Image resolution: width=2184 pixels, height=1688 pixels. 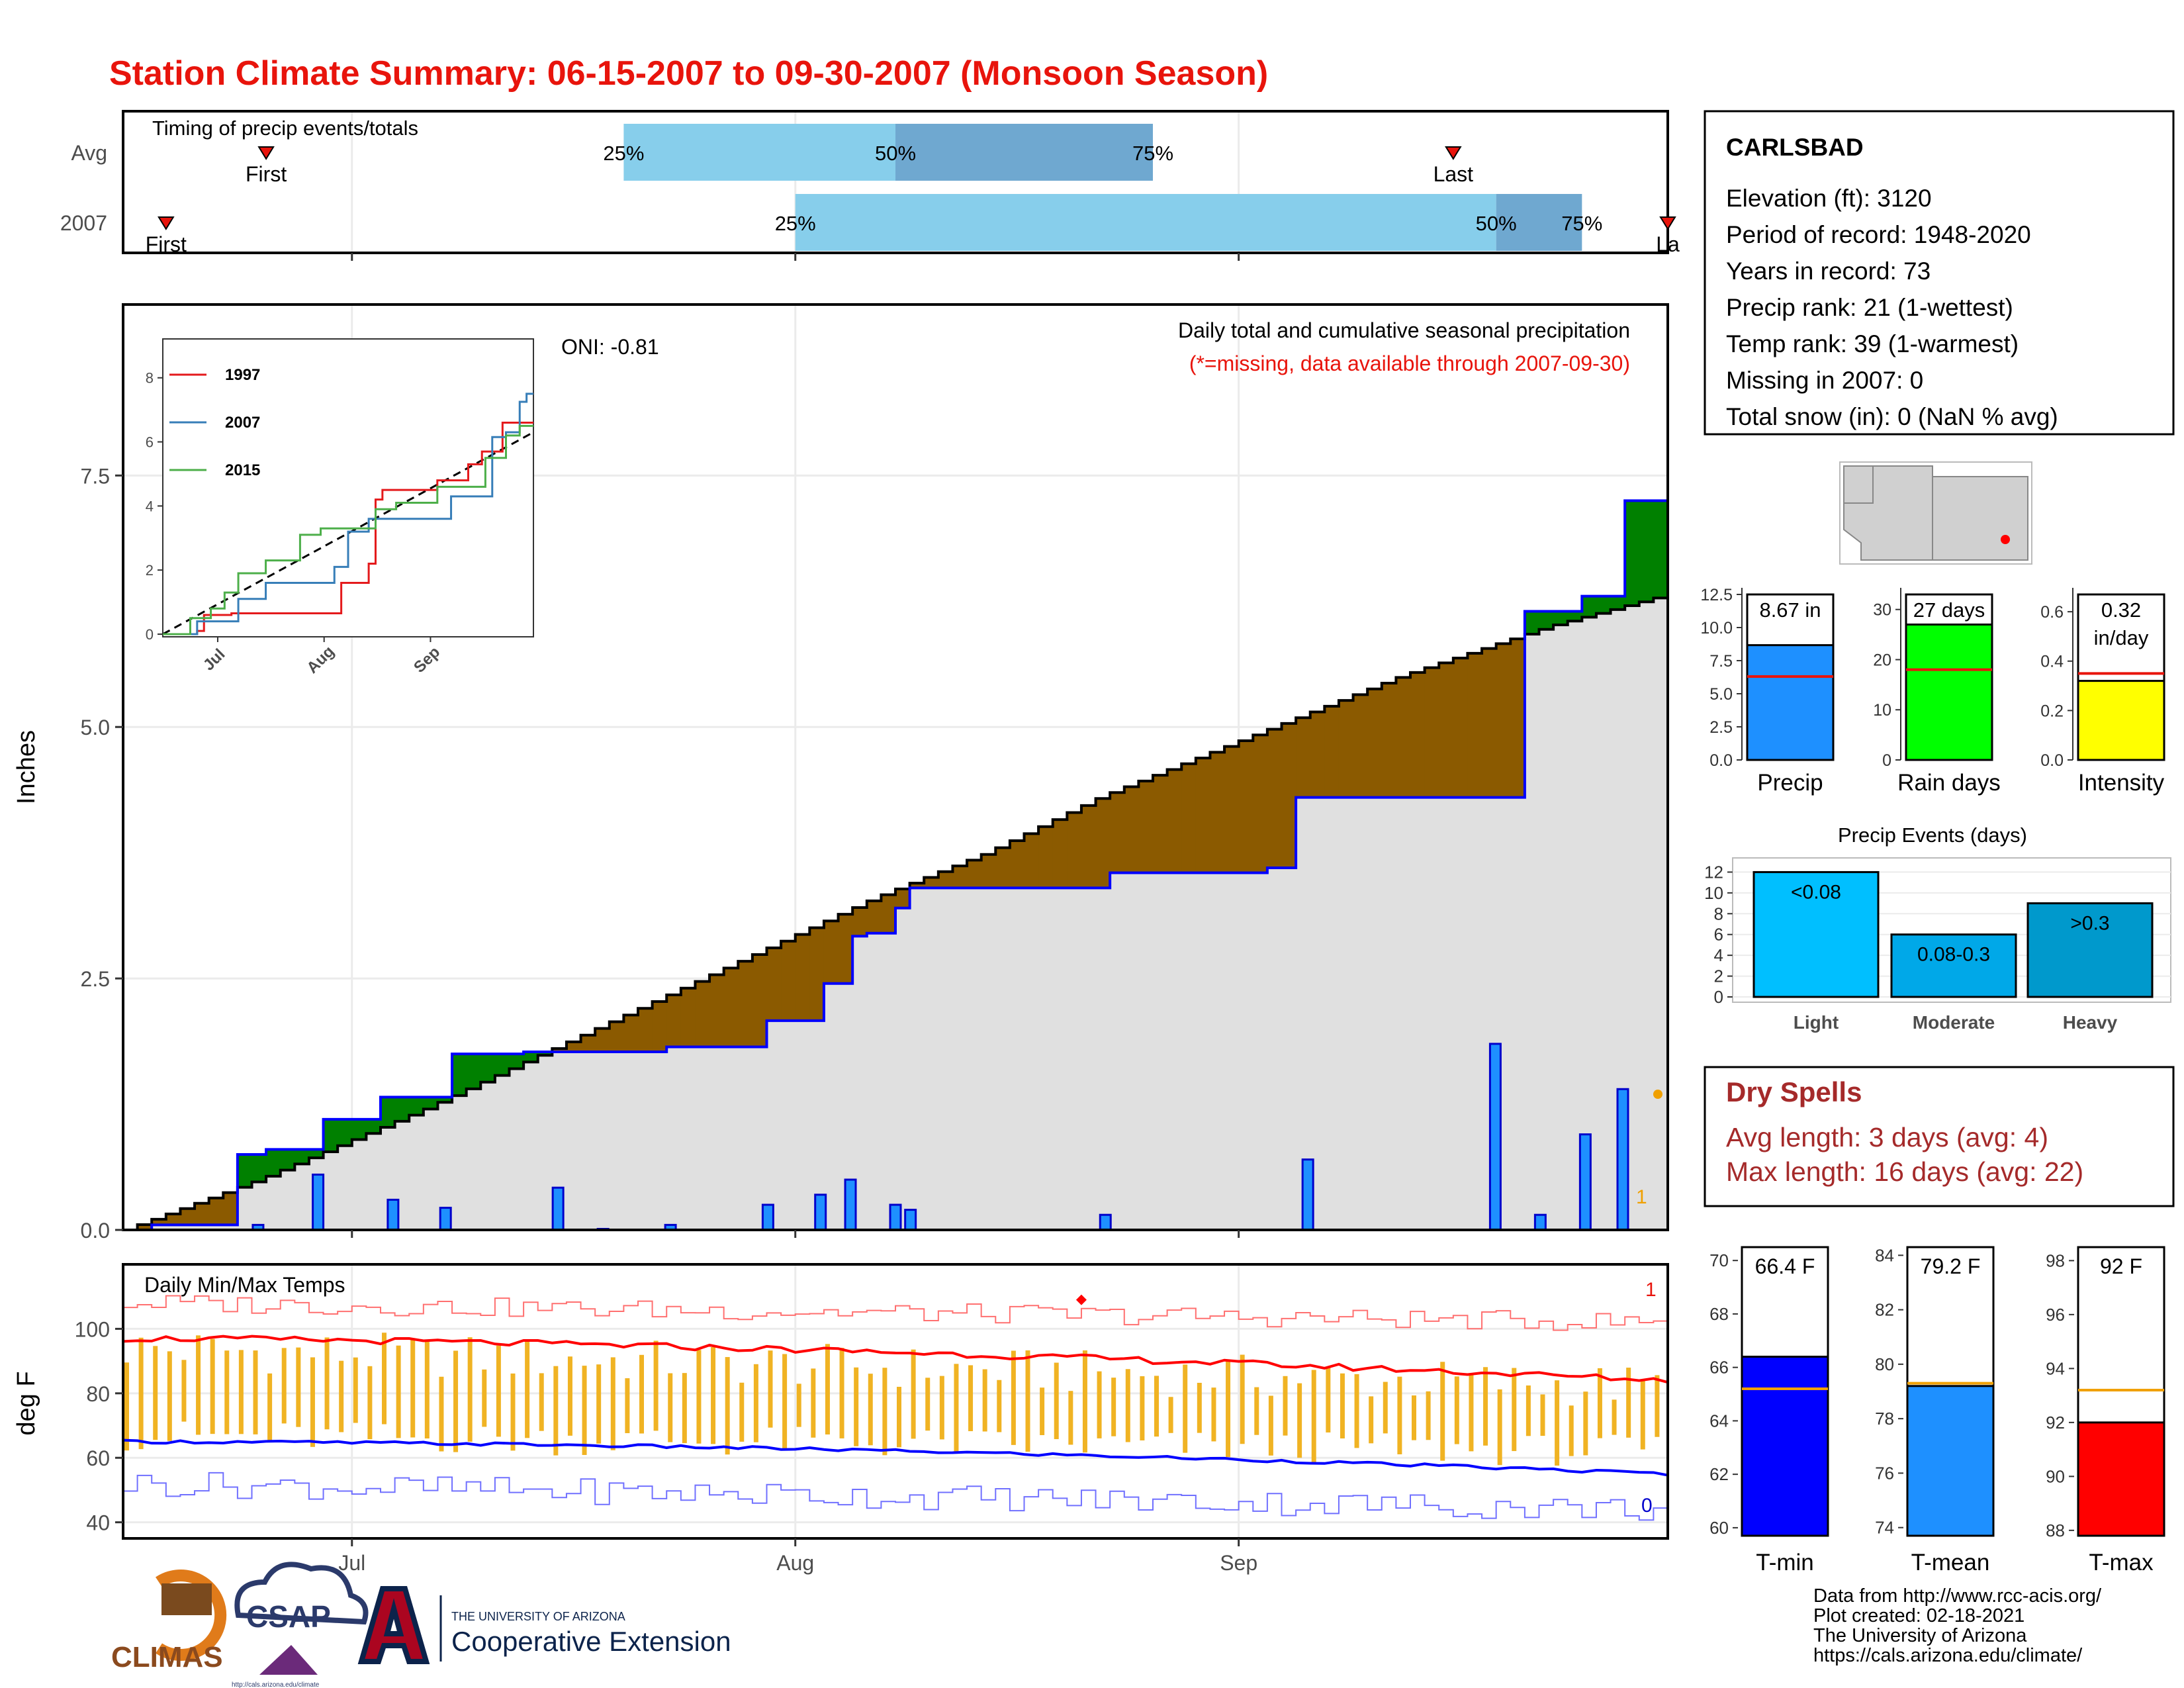 I want to click on credit-line: Plot created: 02-18-2021, so click(x=1919, y=1615).